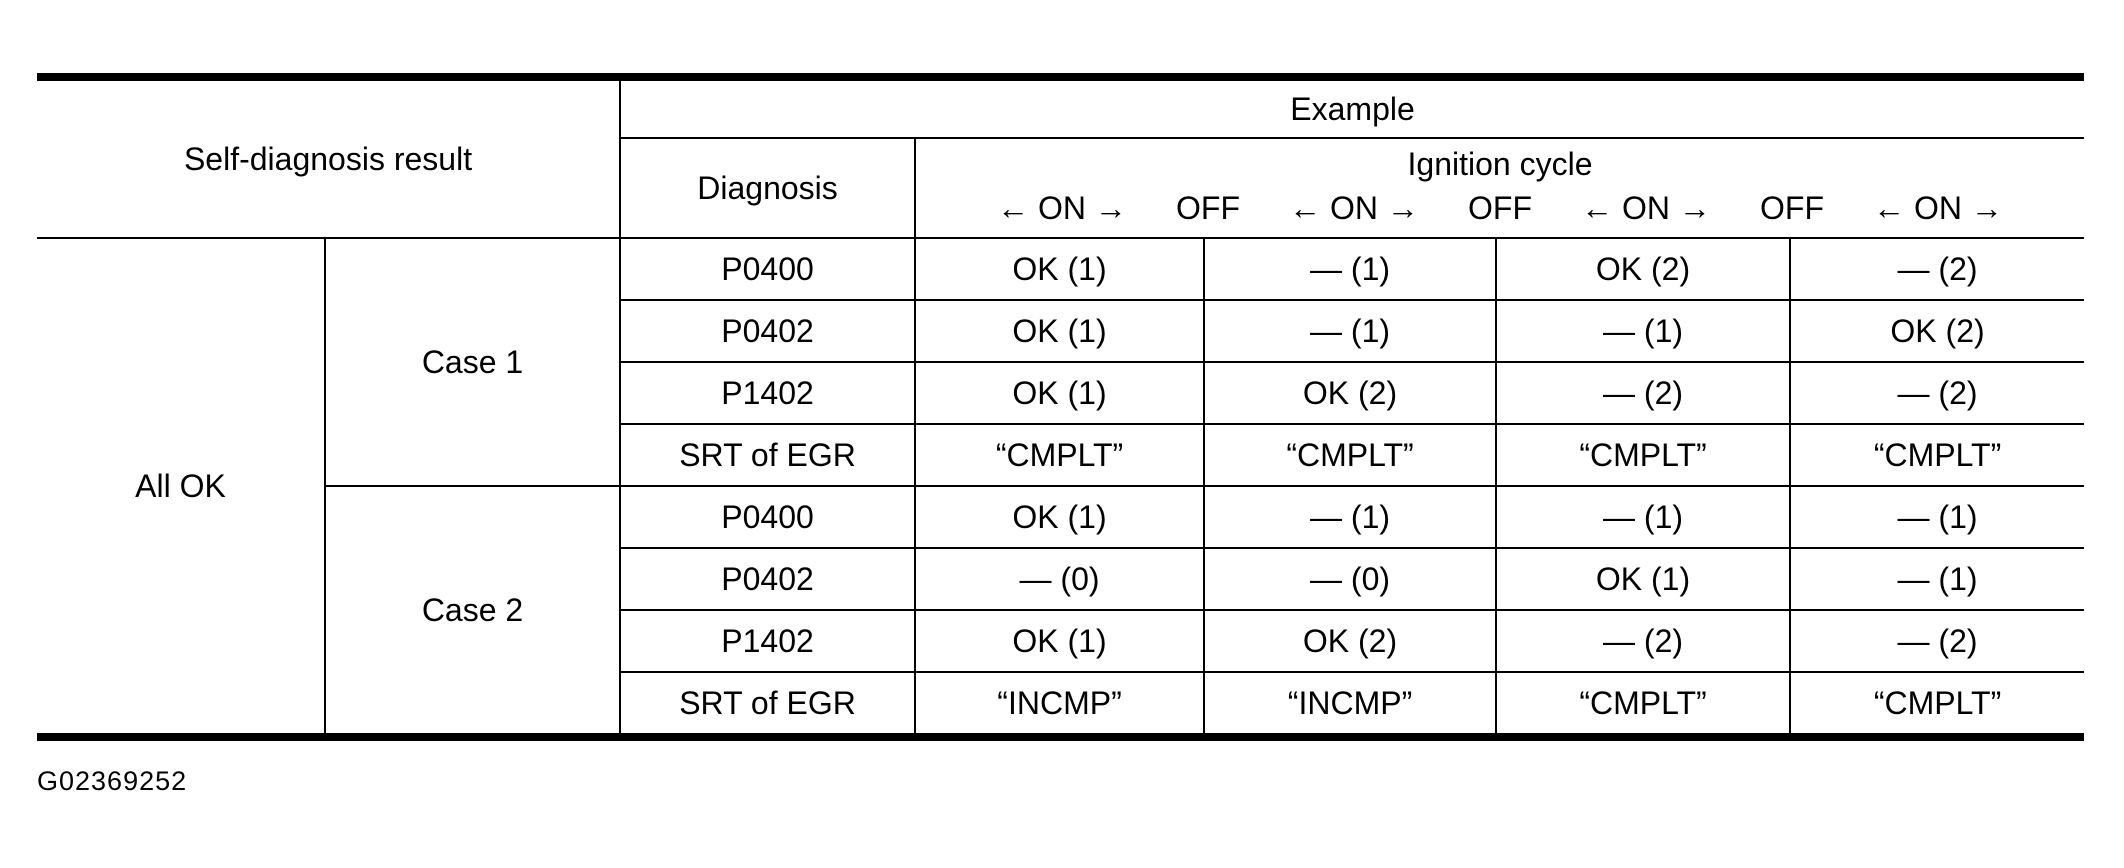  What do you see at coordinates (768, 188) in the screenshot?
I see `diagnosis-column-header: Diagnosis` at bounding box center [768, 188].